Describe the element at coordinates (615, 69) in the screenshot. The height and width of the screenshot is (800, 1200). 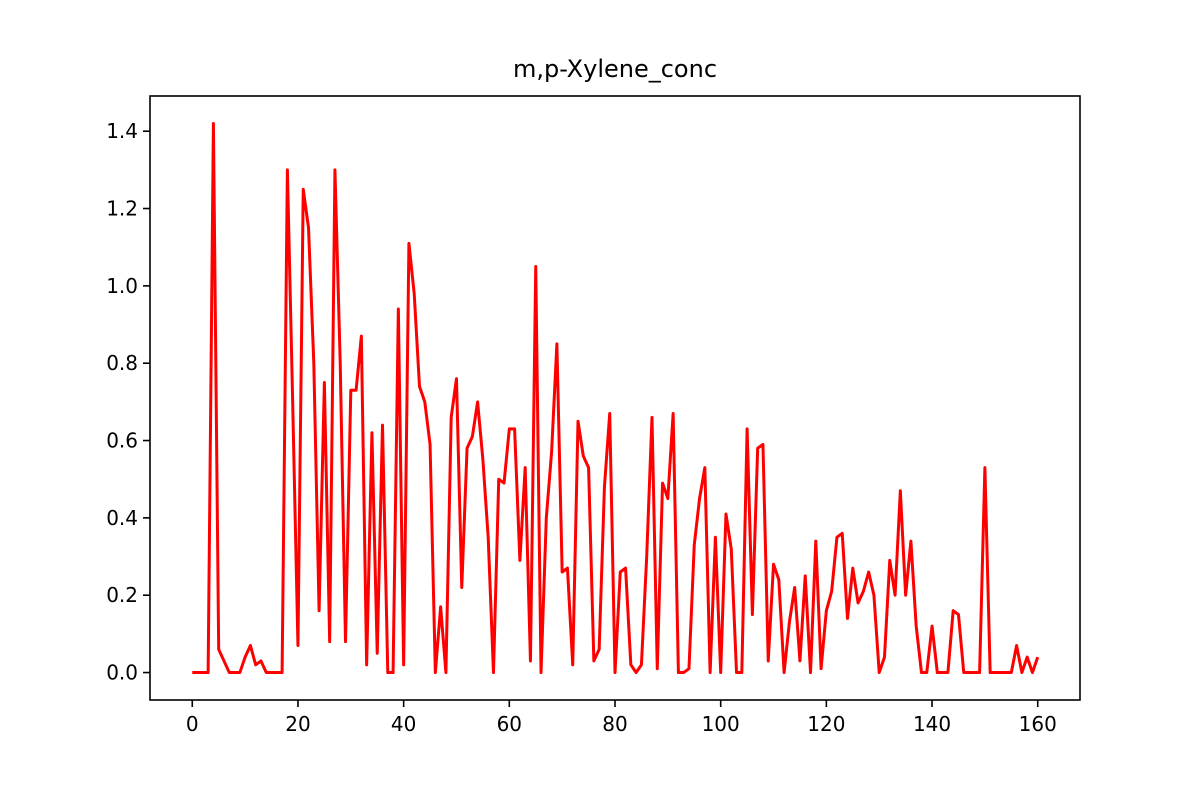
I see `chart-title: m,p-Xylene_conc` at that location.